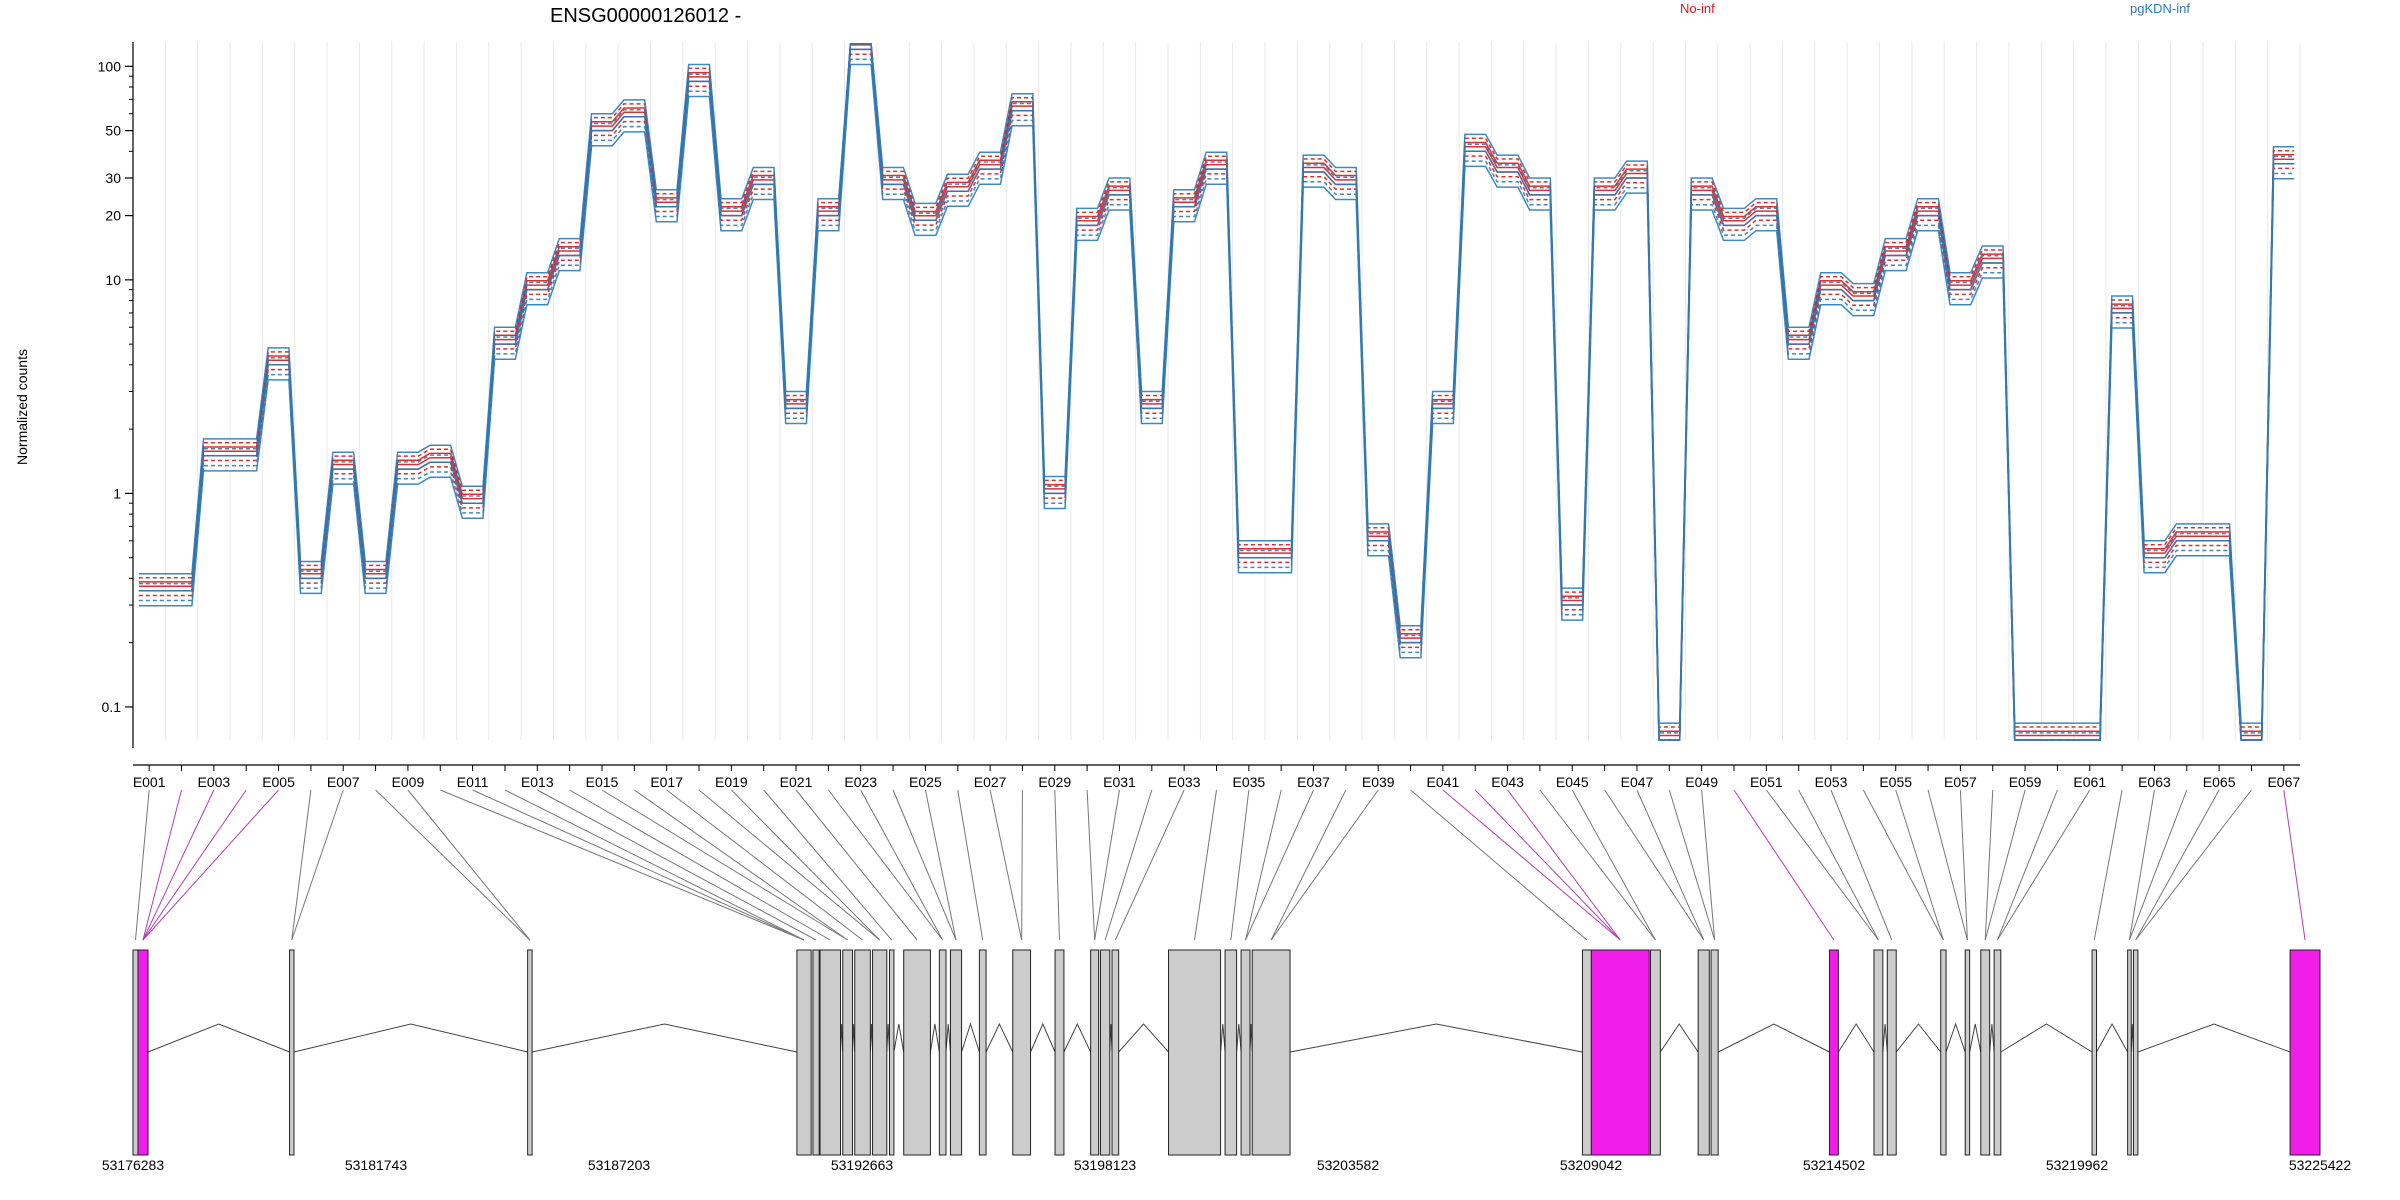 The width and height of the screenshot is (2400, 1200). I want to click on x-tick-label: E061, so click(2089, 782).